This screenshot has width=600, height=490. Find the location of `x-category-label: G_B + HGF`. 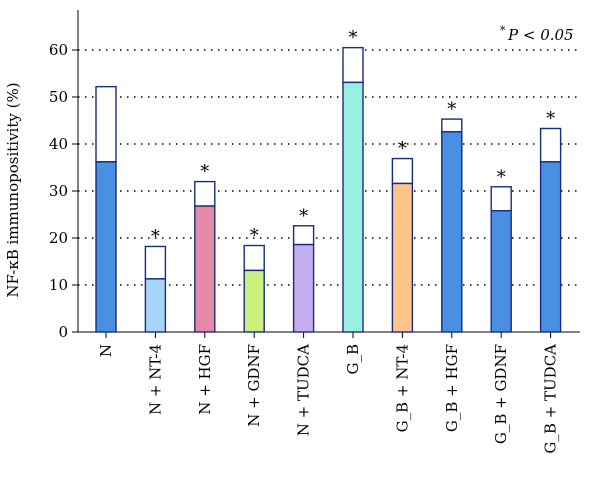

x-category-label: G_B + HGF is located at coordinates (452, 388).